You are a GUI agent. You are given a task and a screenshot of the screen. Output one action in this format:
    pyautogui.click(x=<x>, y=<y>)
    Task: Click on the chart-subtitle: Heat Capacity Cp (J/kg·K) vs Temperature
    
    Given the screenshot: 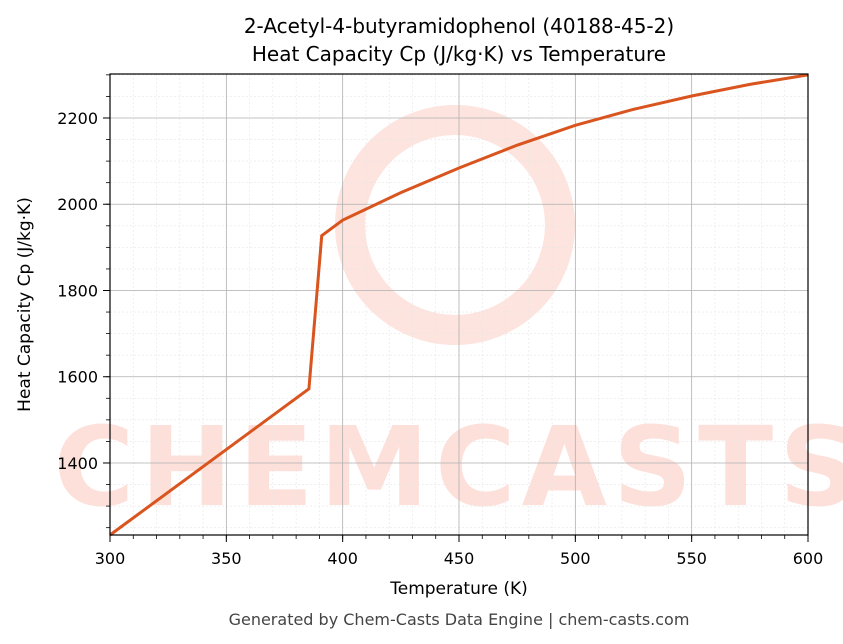 What is the action you would take?
    pyautogui.click(x=459, y=54)
    